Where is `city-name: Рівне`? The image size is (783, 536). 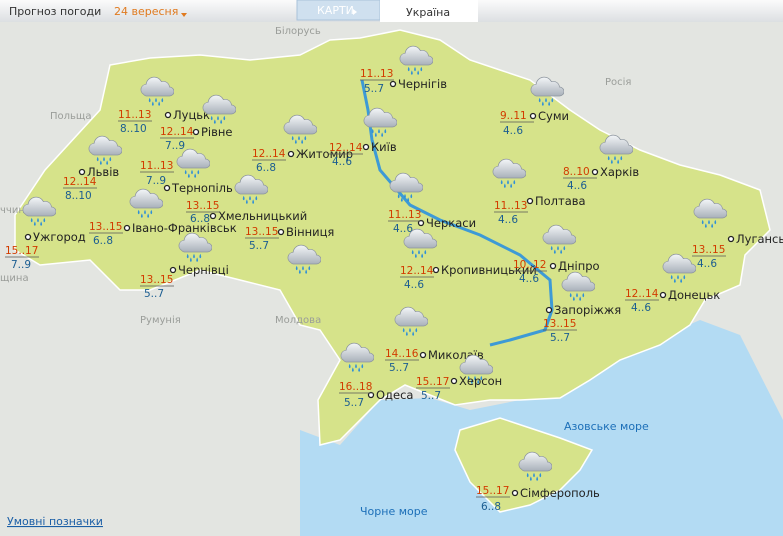 city-name: Рівне is located at coordinates (217, 132).